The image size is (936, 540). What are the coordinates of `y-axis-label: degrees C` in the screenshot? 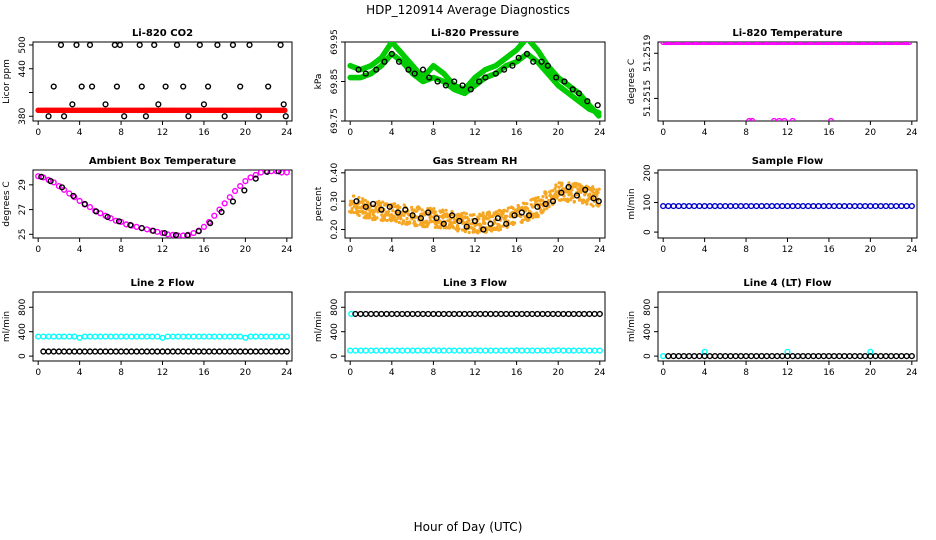 It's located at (632, 81).